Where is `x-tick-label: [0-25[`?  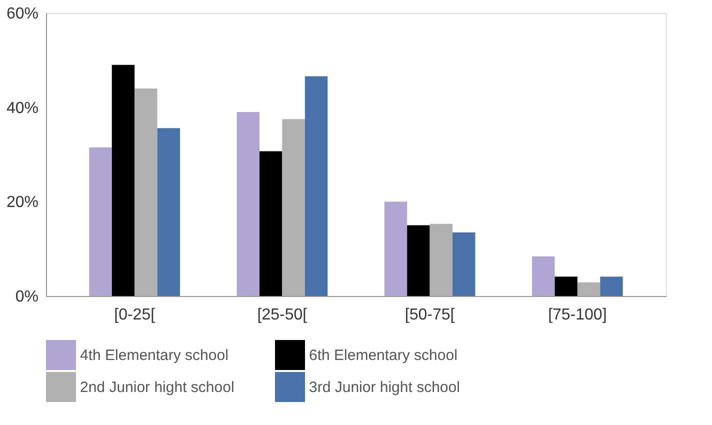
x-tick-label: [0-25[ is located at coordinates (135, 315).